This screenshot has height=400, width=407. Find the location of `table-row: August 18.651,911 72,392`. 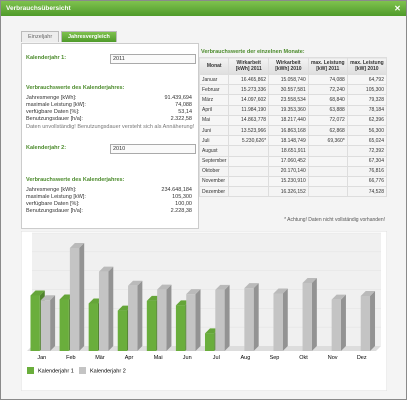

table-row: August 18.651,911 72,392 is located at coordinates (293, 151).